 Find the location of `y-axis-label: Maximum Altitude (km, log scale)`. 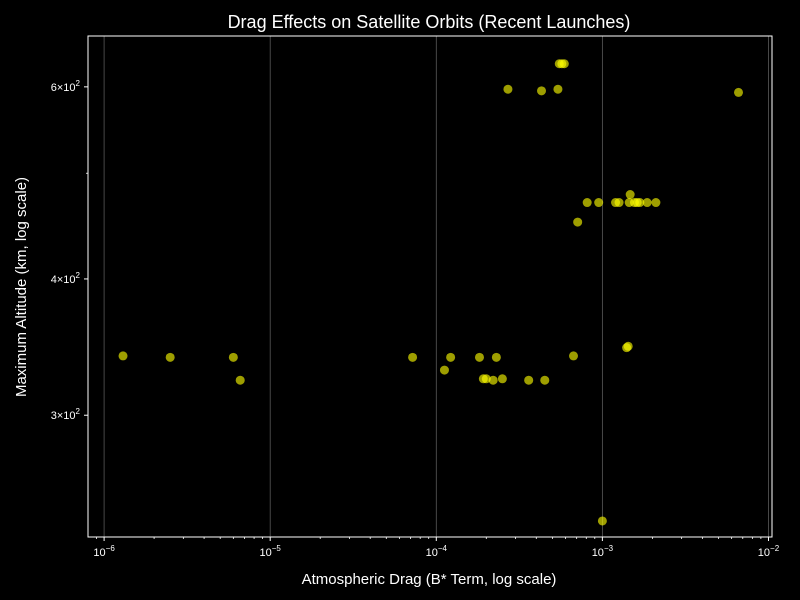

y-axis-label: Maximum Altitude (km, log scale) is located at coordinates (21, 287).